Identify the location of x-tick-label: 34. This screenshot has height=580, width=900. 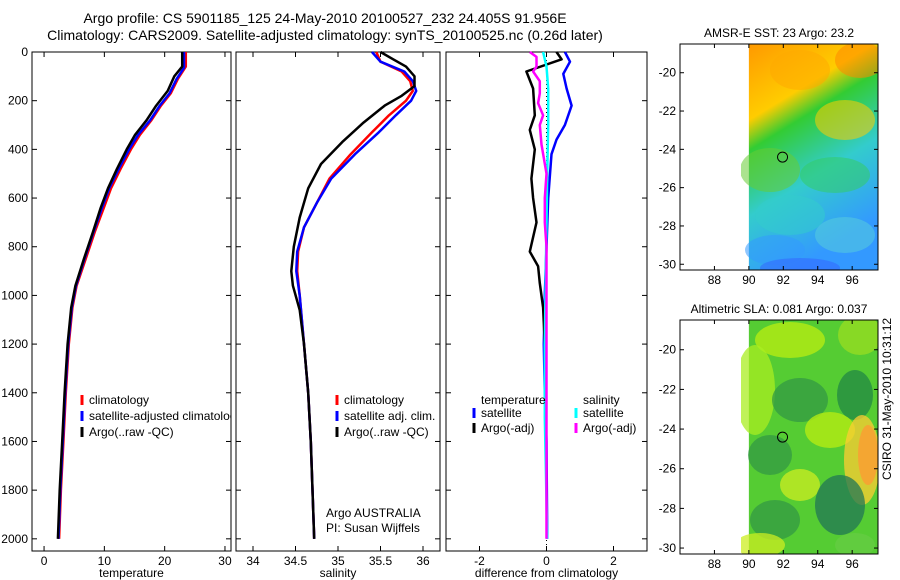
(253, 561).